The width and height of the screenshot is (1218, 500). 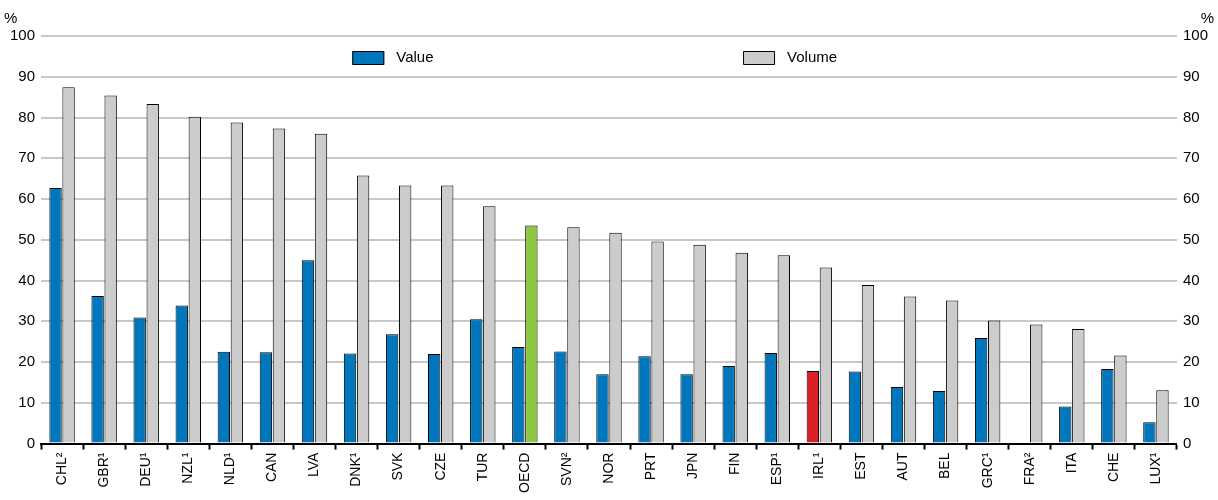 I want to click on x-tick-label: CAN, so click(x=271, y=467).